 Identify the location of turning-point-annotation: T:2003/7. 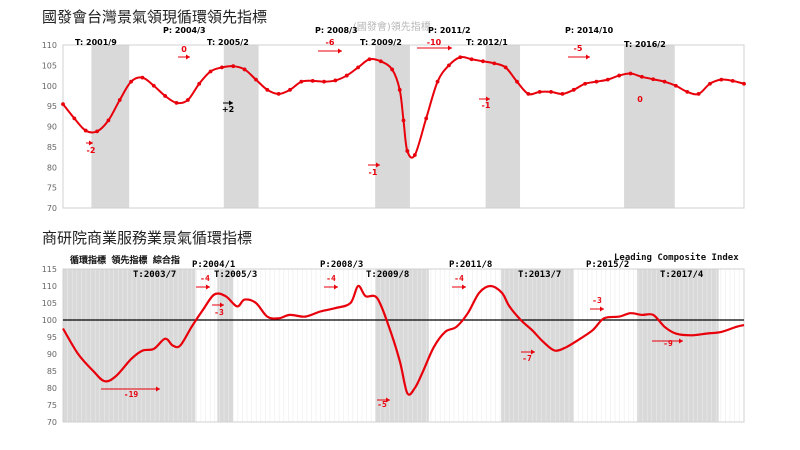
(154, 275).